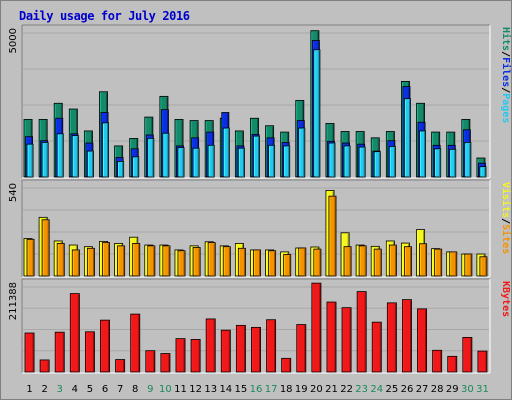 Image resolution: width=512 pixels, height=400 pixels. Describe the element at coordinates (505, 299) in the screenshot. I see `legend-kbytes: KBytes` at that location.